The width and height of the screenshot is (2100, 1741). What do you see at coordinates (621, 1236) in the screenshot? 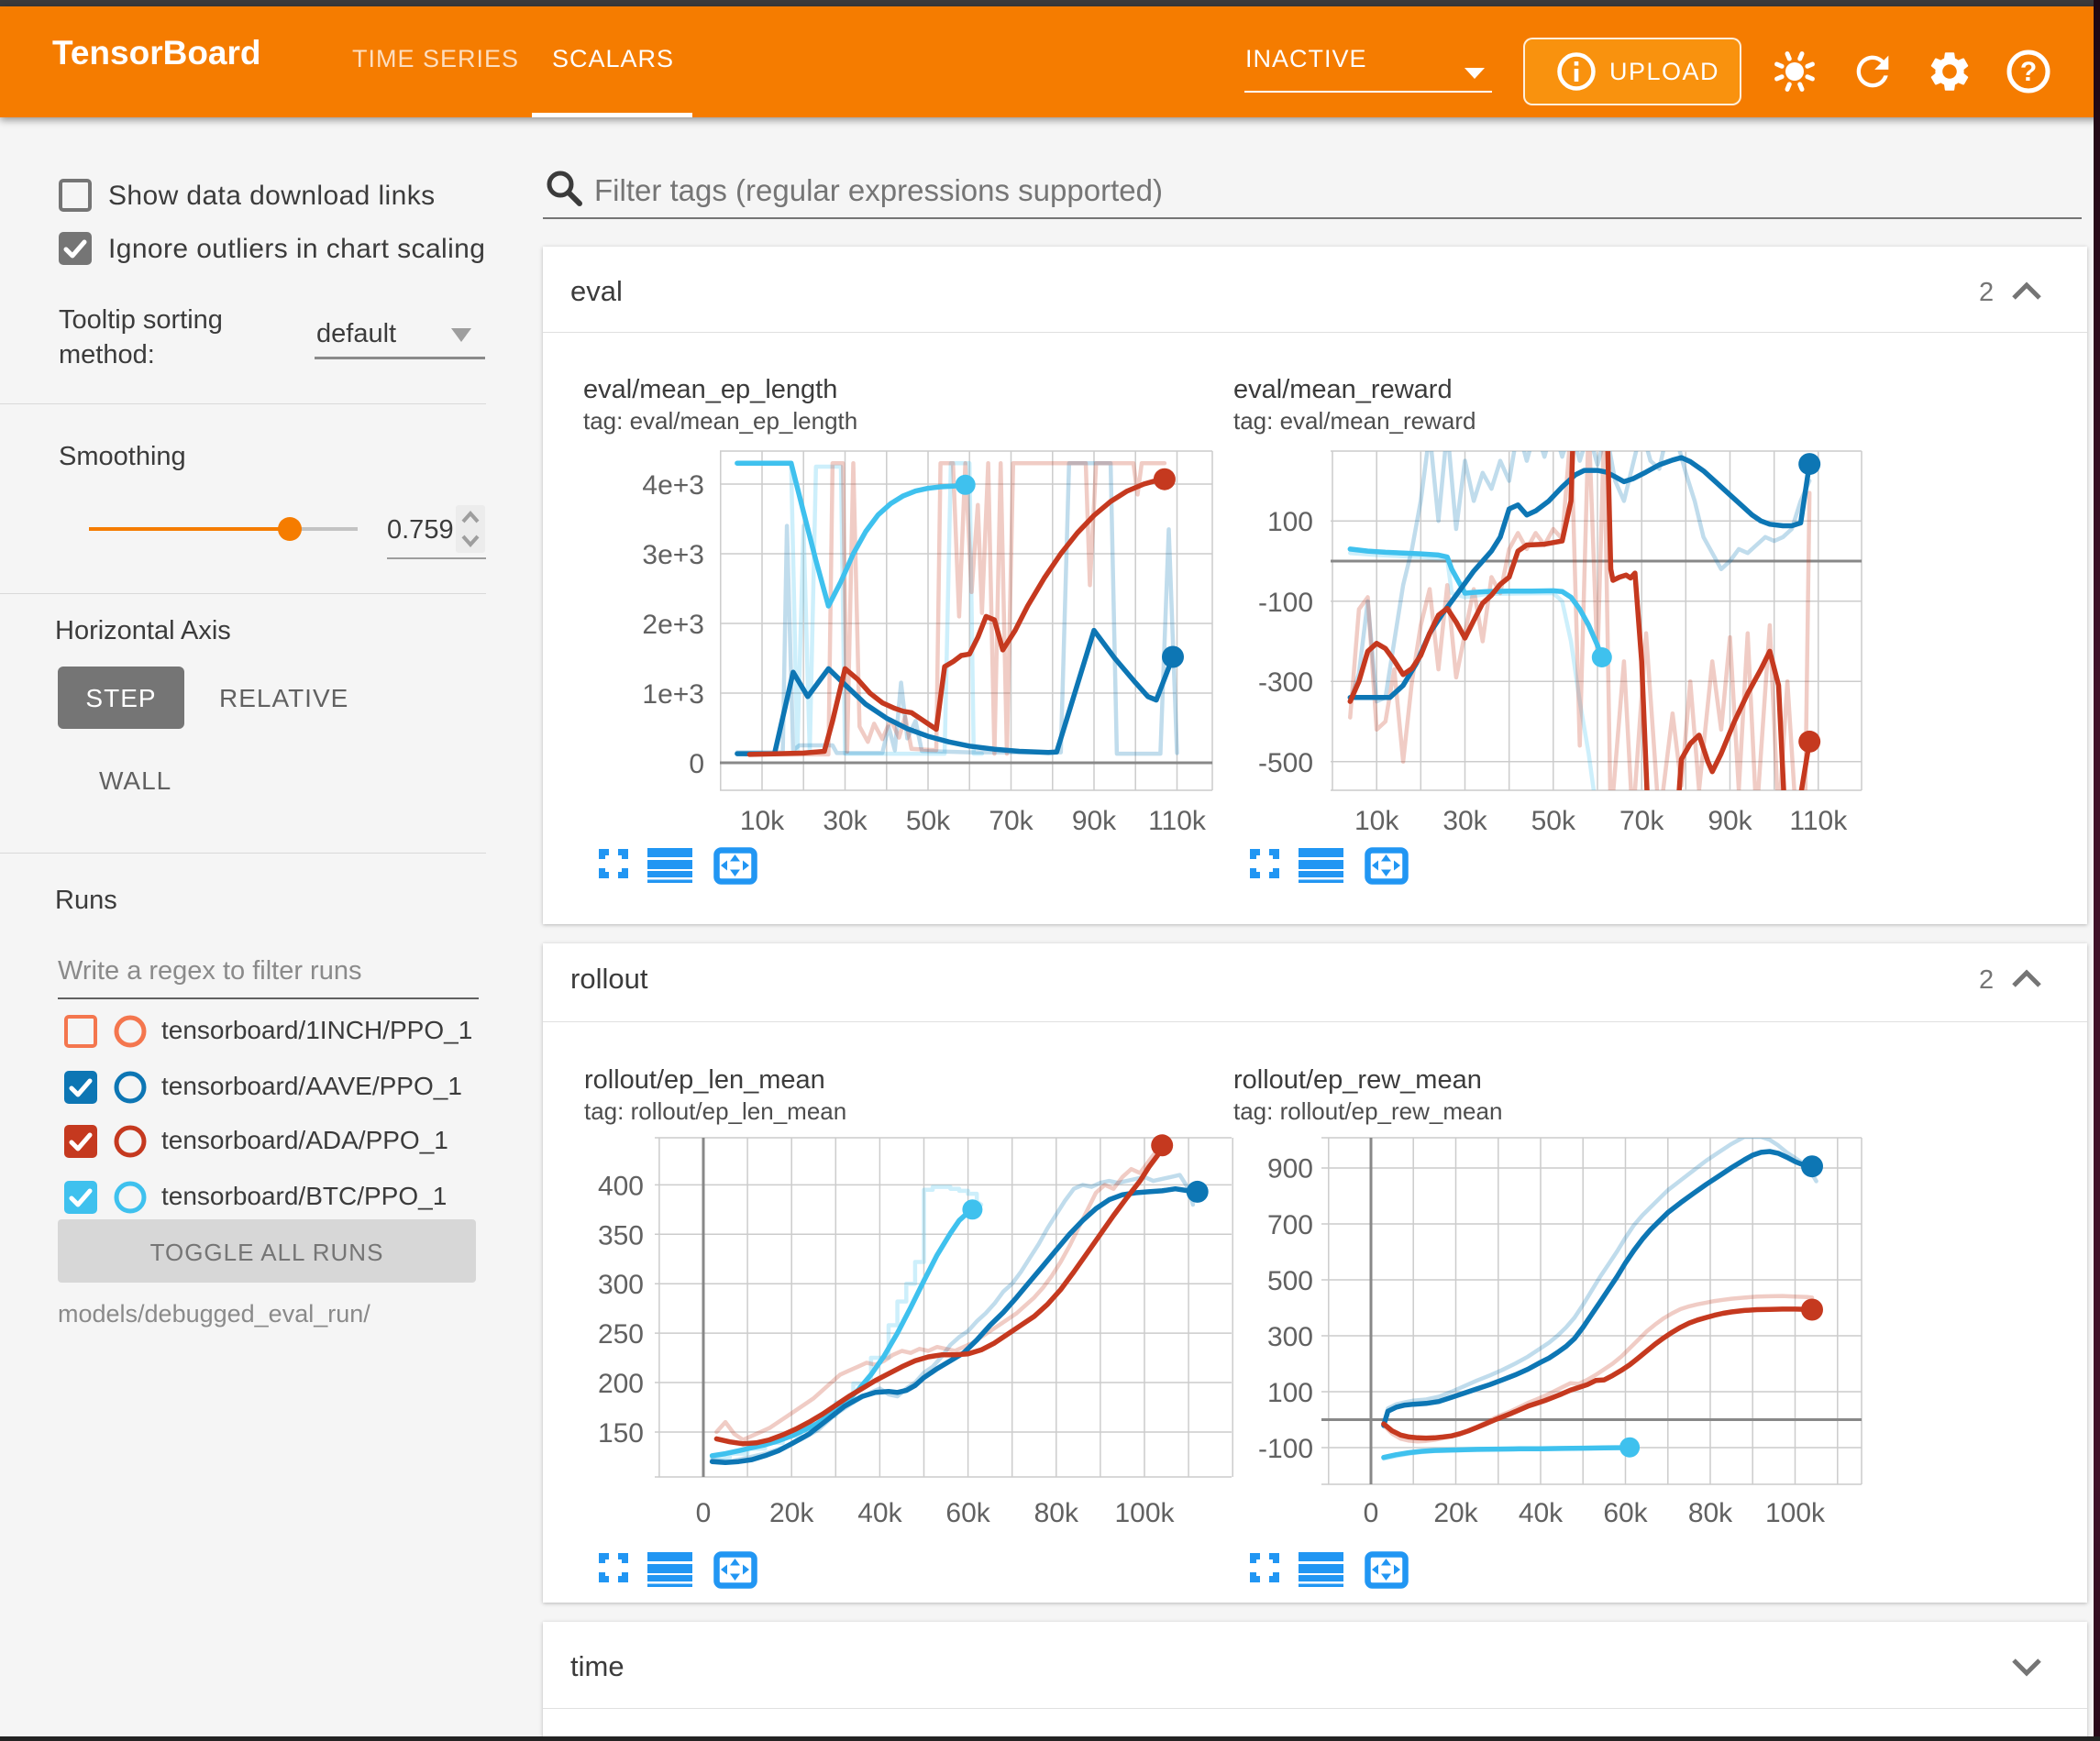
I see `svg-text: 350` at bounding box center [621, 1236].